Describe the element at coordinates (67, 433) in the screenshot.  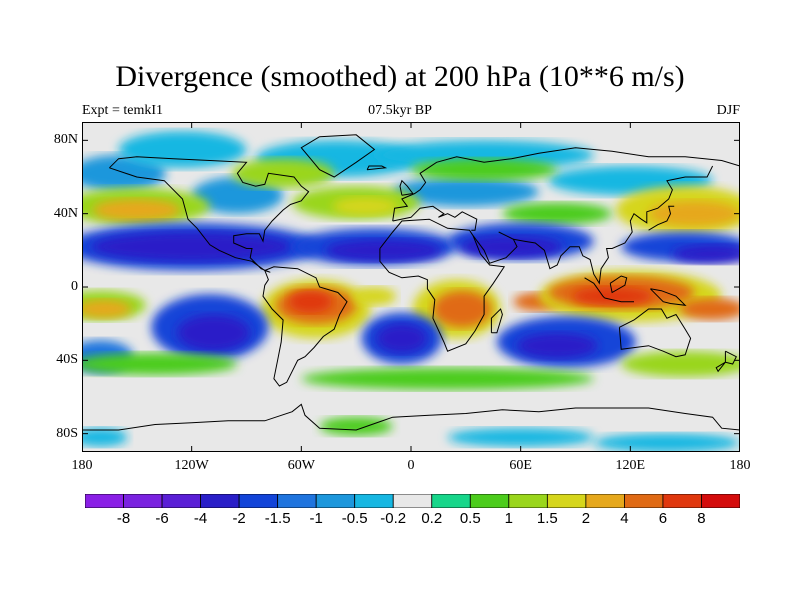
I see `y-tick-label: 80S` at that location.